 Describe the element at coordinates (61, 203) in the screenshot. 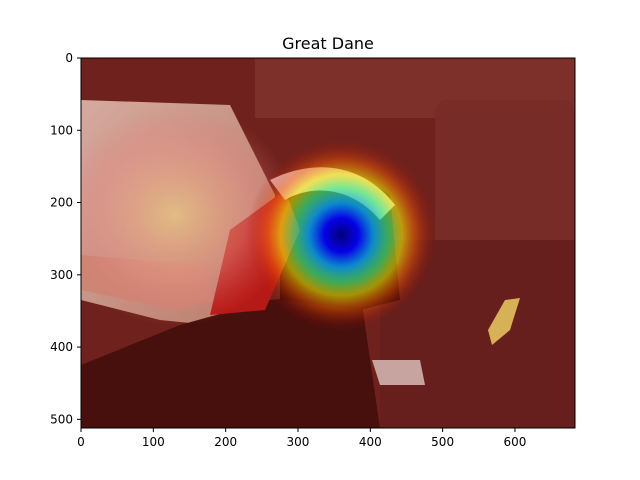

I see `y-tick-label: 200` at that location.